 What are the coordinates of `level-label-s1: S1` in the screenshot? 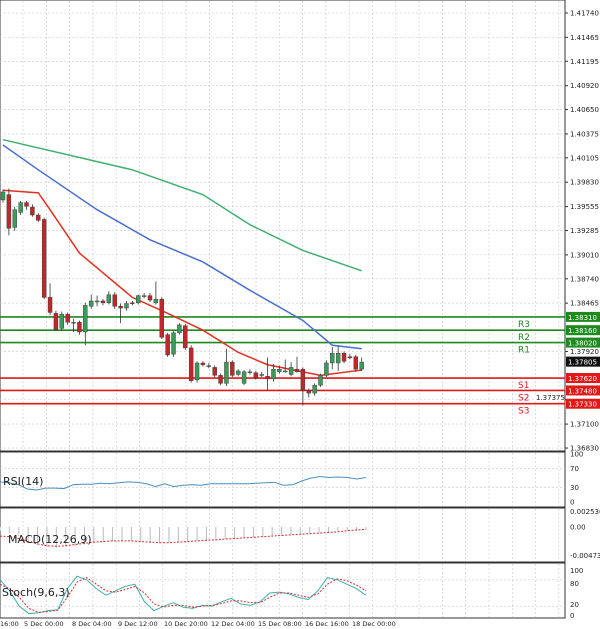 It's located at (523, 386).